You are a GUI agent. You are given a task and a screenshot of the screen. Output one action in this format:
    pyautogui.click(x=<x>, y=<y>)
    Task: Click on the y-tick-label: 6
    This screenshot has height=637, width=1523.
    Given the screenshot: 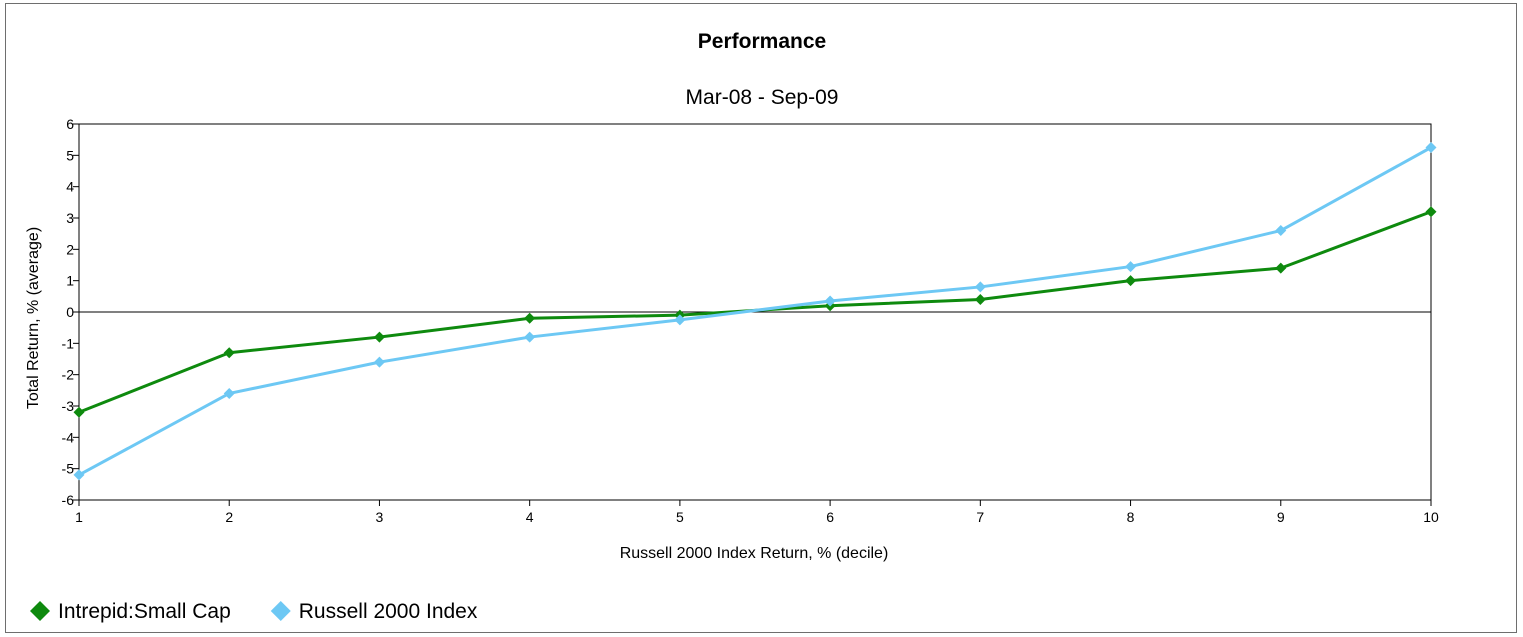 What is the action you would take?
    pyautogui.click(x=70, y=124)
    